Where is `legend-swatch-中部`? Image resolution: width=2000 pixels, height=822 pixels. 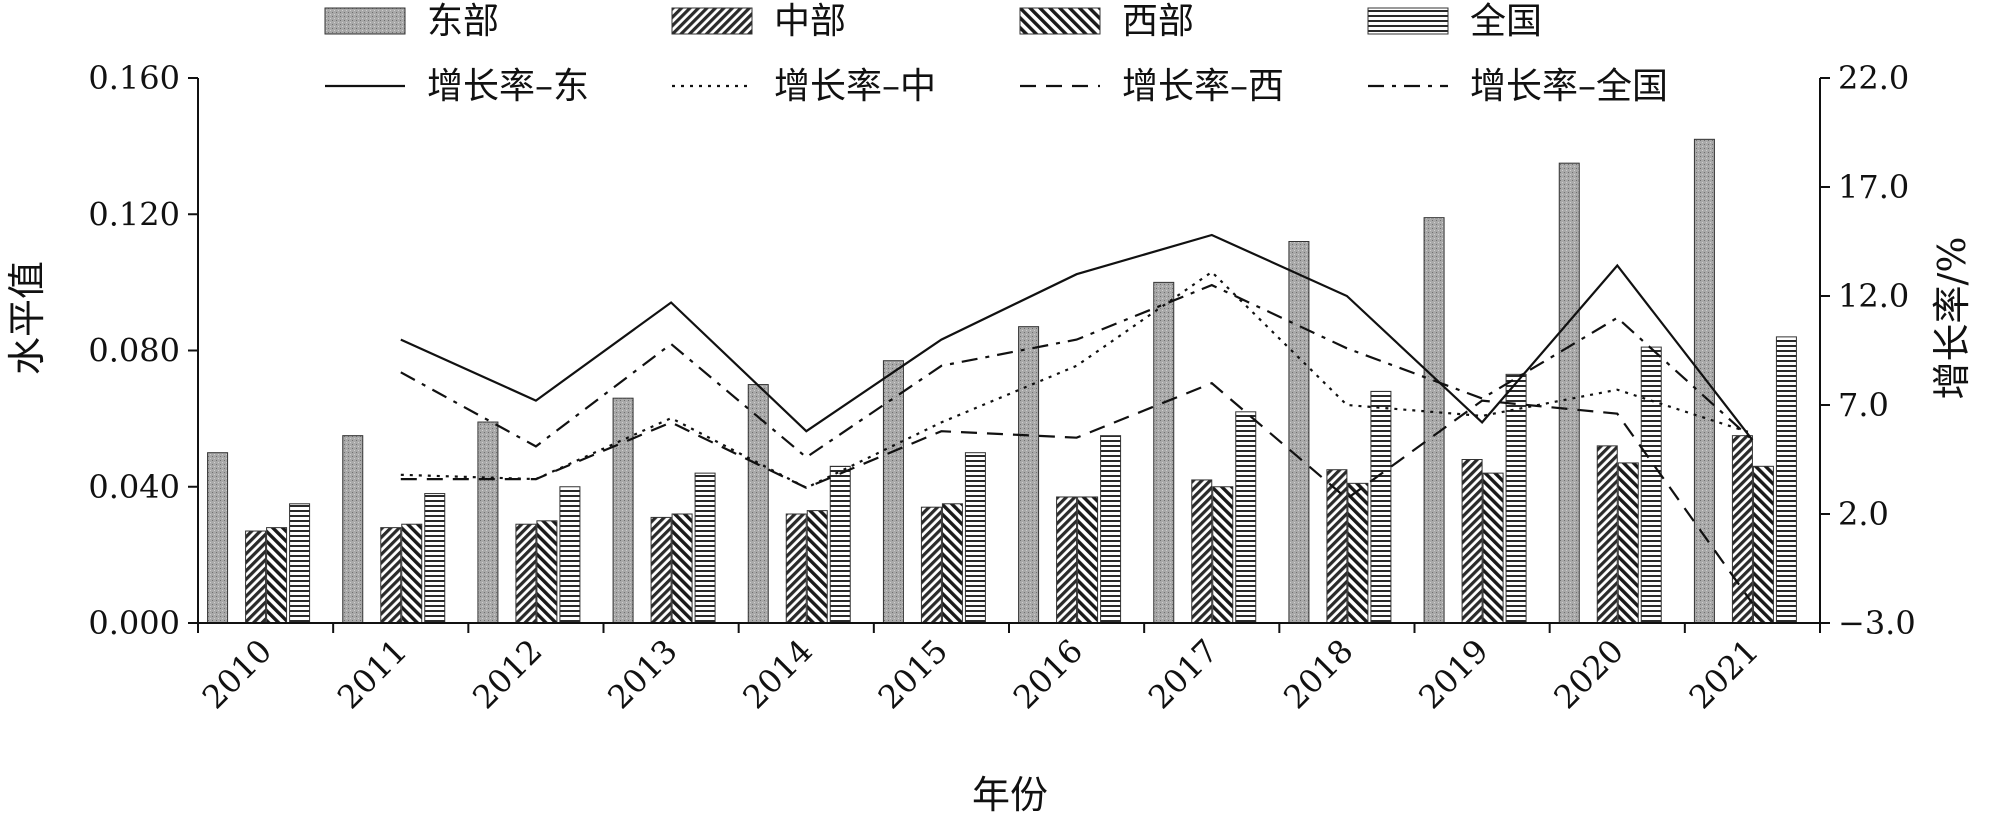 legend-swatch-中部 is located at coordinates (712, 21).